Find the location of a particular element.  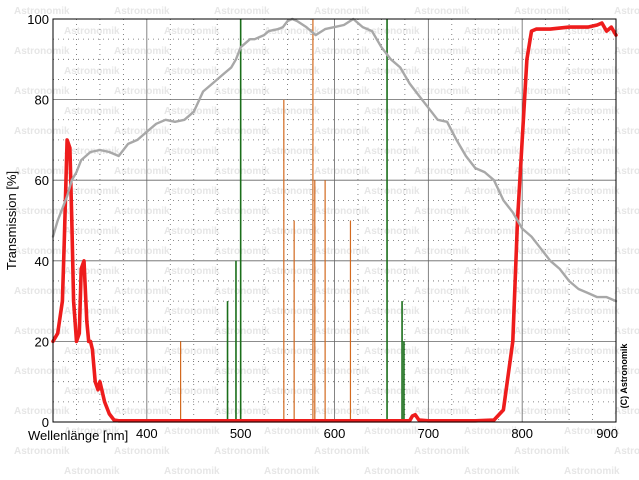

watermark-text-58: Astronomik is located at coordinates (242, 171).